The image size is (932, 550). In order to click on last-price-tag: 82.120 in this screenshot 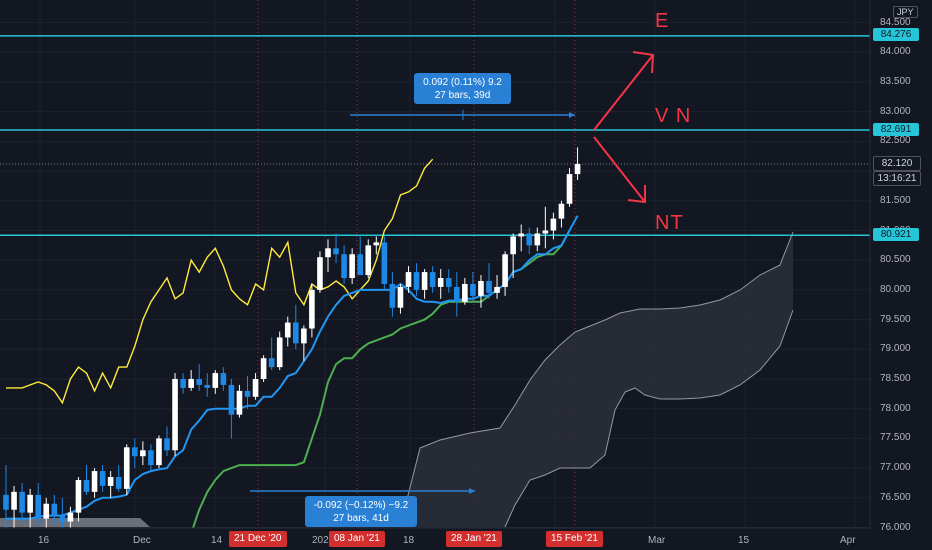, I will do `click(897, 163)`.